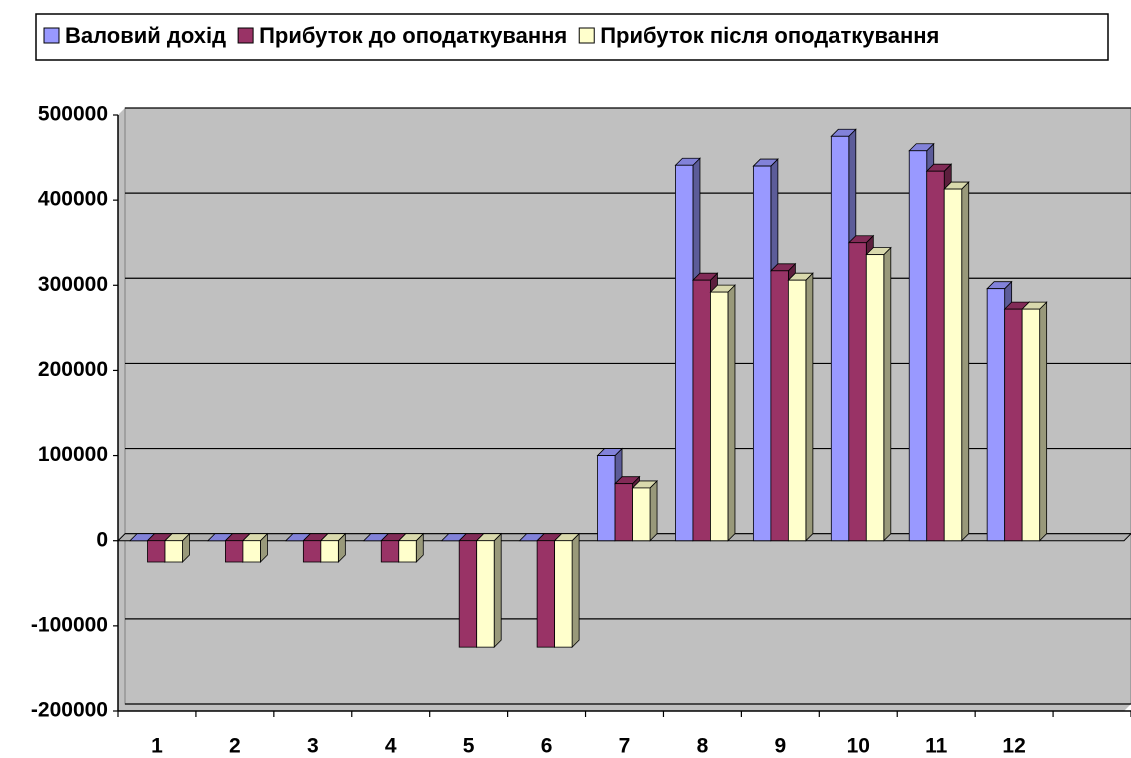 The width and height of the screenshot is (1131, 758). Describe the element at coordinates (781, 746) in the screenshot. I see `x-tick-label: 9` at that location.